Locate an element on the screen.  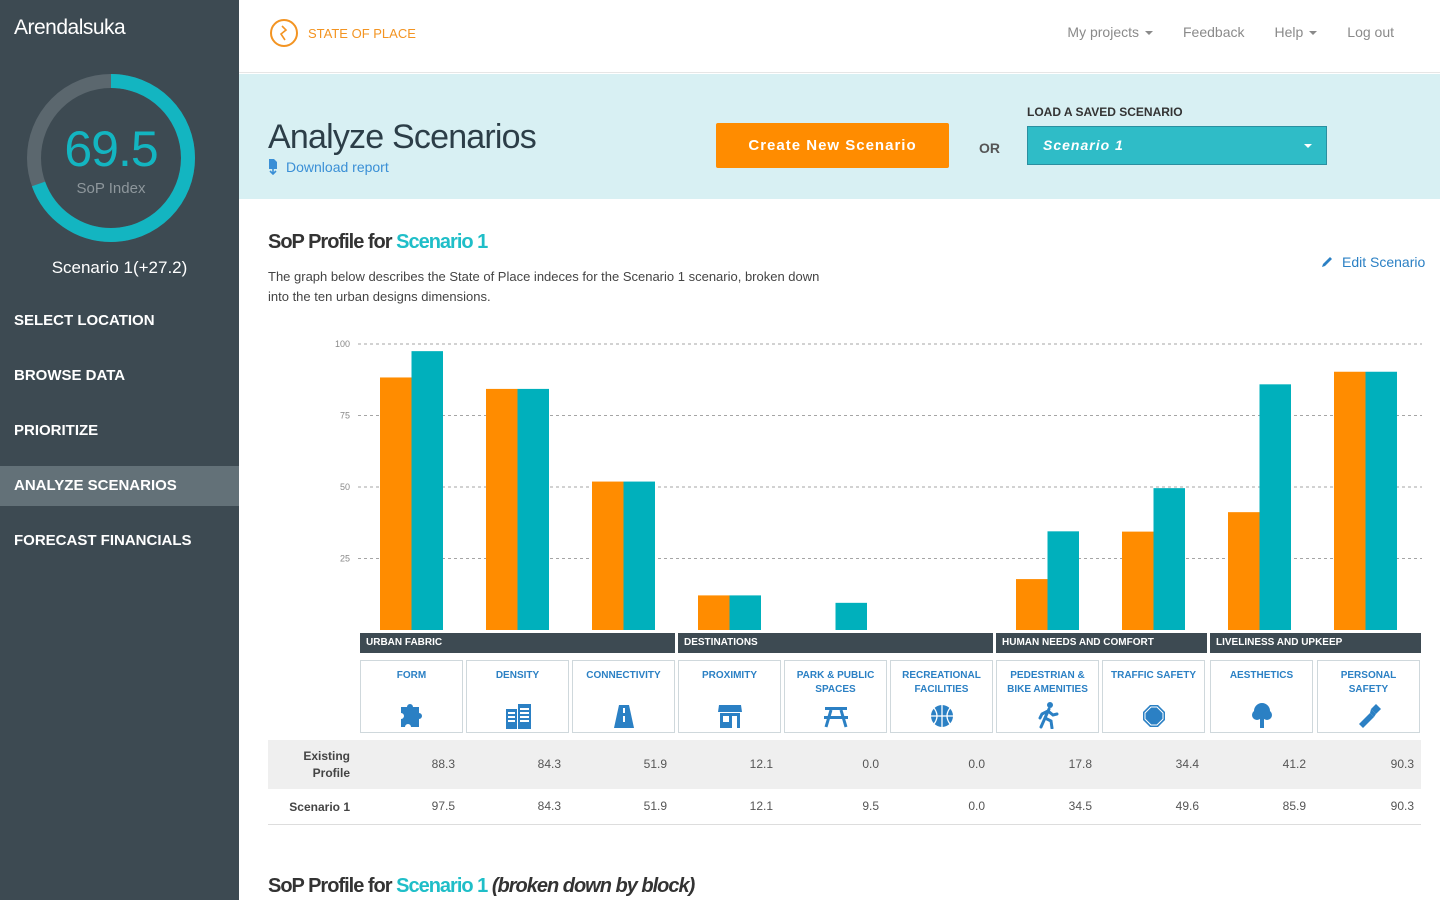
existing-value-traffic: 34.4 is located at coordinates (1187, 764).